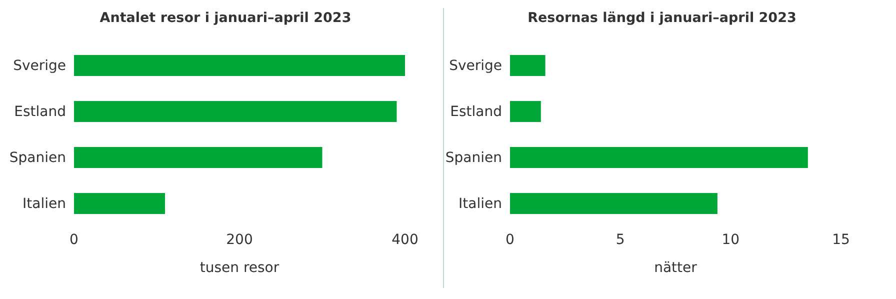 Image resolution: width=896 pixels, height=299 pixels. Describe the element at coordinates (405, 240) in the screenshot. I see `x-tick-label: 400` at that location.